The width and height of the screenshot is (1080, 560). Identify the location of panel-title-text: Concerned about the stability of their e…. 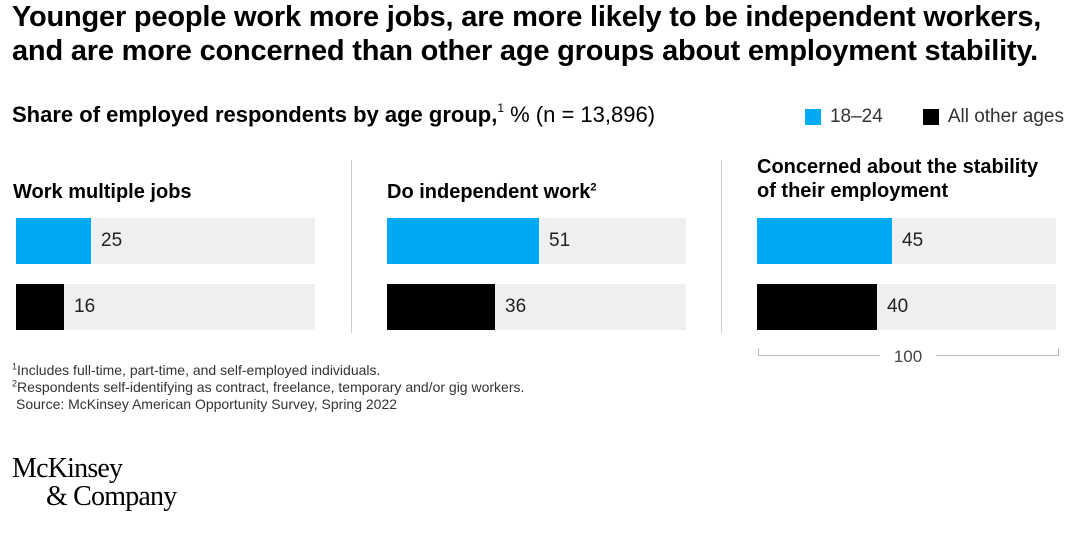
(898, 179).